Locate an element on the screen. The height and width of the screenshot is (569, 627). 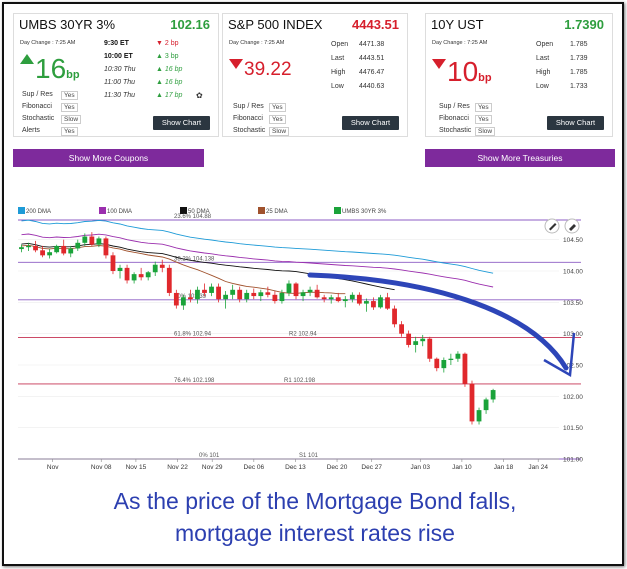
x-tick-label: Dec 13 is located at coordinates (295, 467).